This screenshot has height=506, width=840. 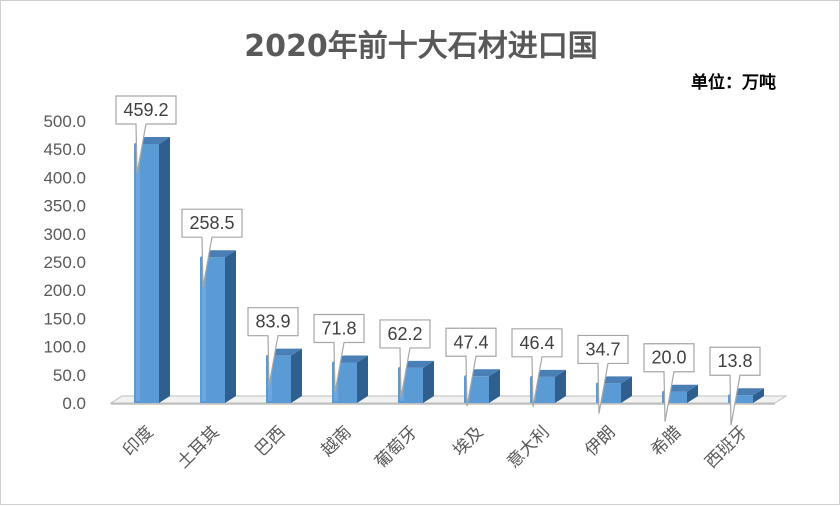 I want to click on data-label: 13.8, so click(x=734, y=361).